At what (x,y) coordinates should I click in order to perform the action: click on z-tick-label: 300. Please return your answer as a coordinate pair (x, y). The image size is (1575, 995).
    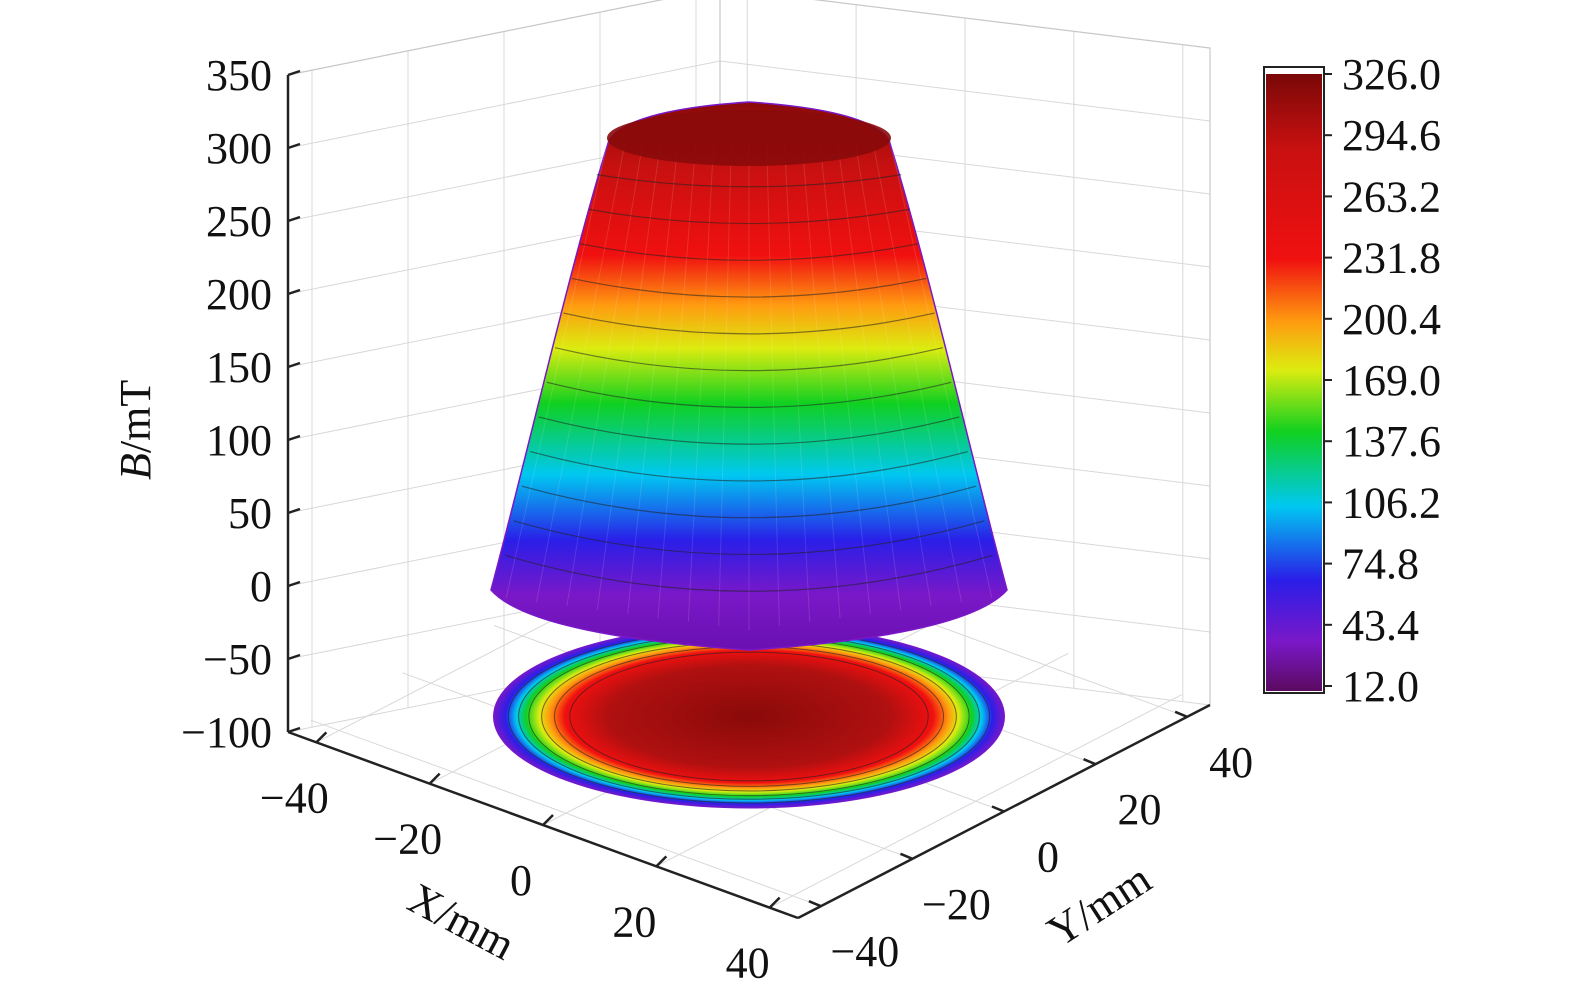
    Looking at the image, I should click on (239, 148).